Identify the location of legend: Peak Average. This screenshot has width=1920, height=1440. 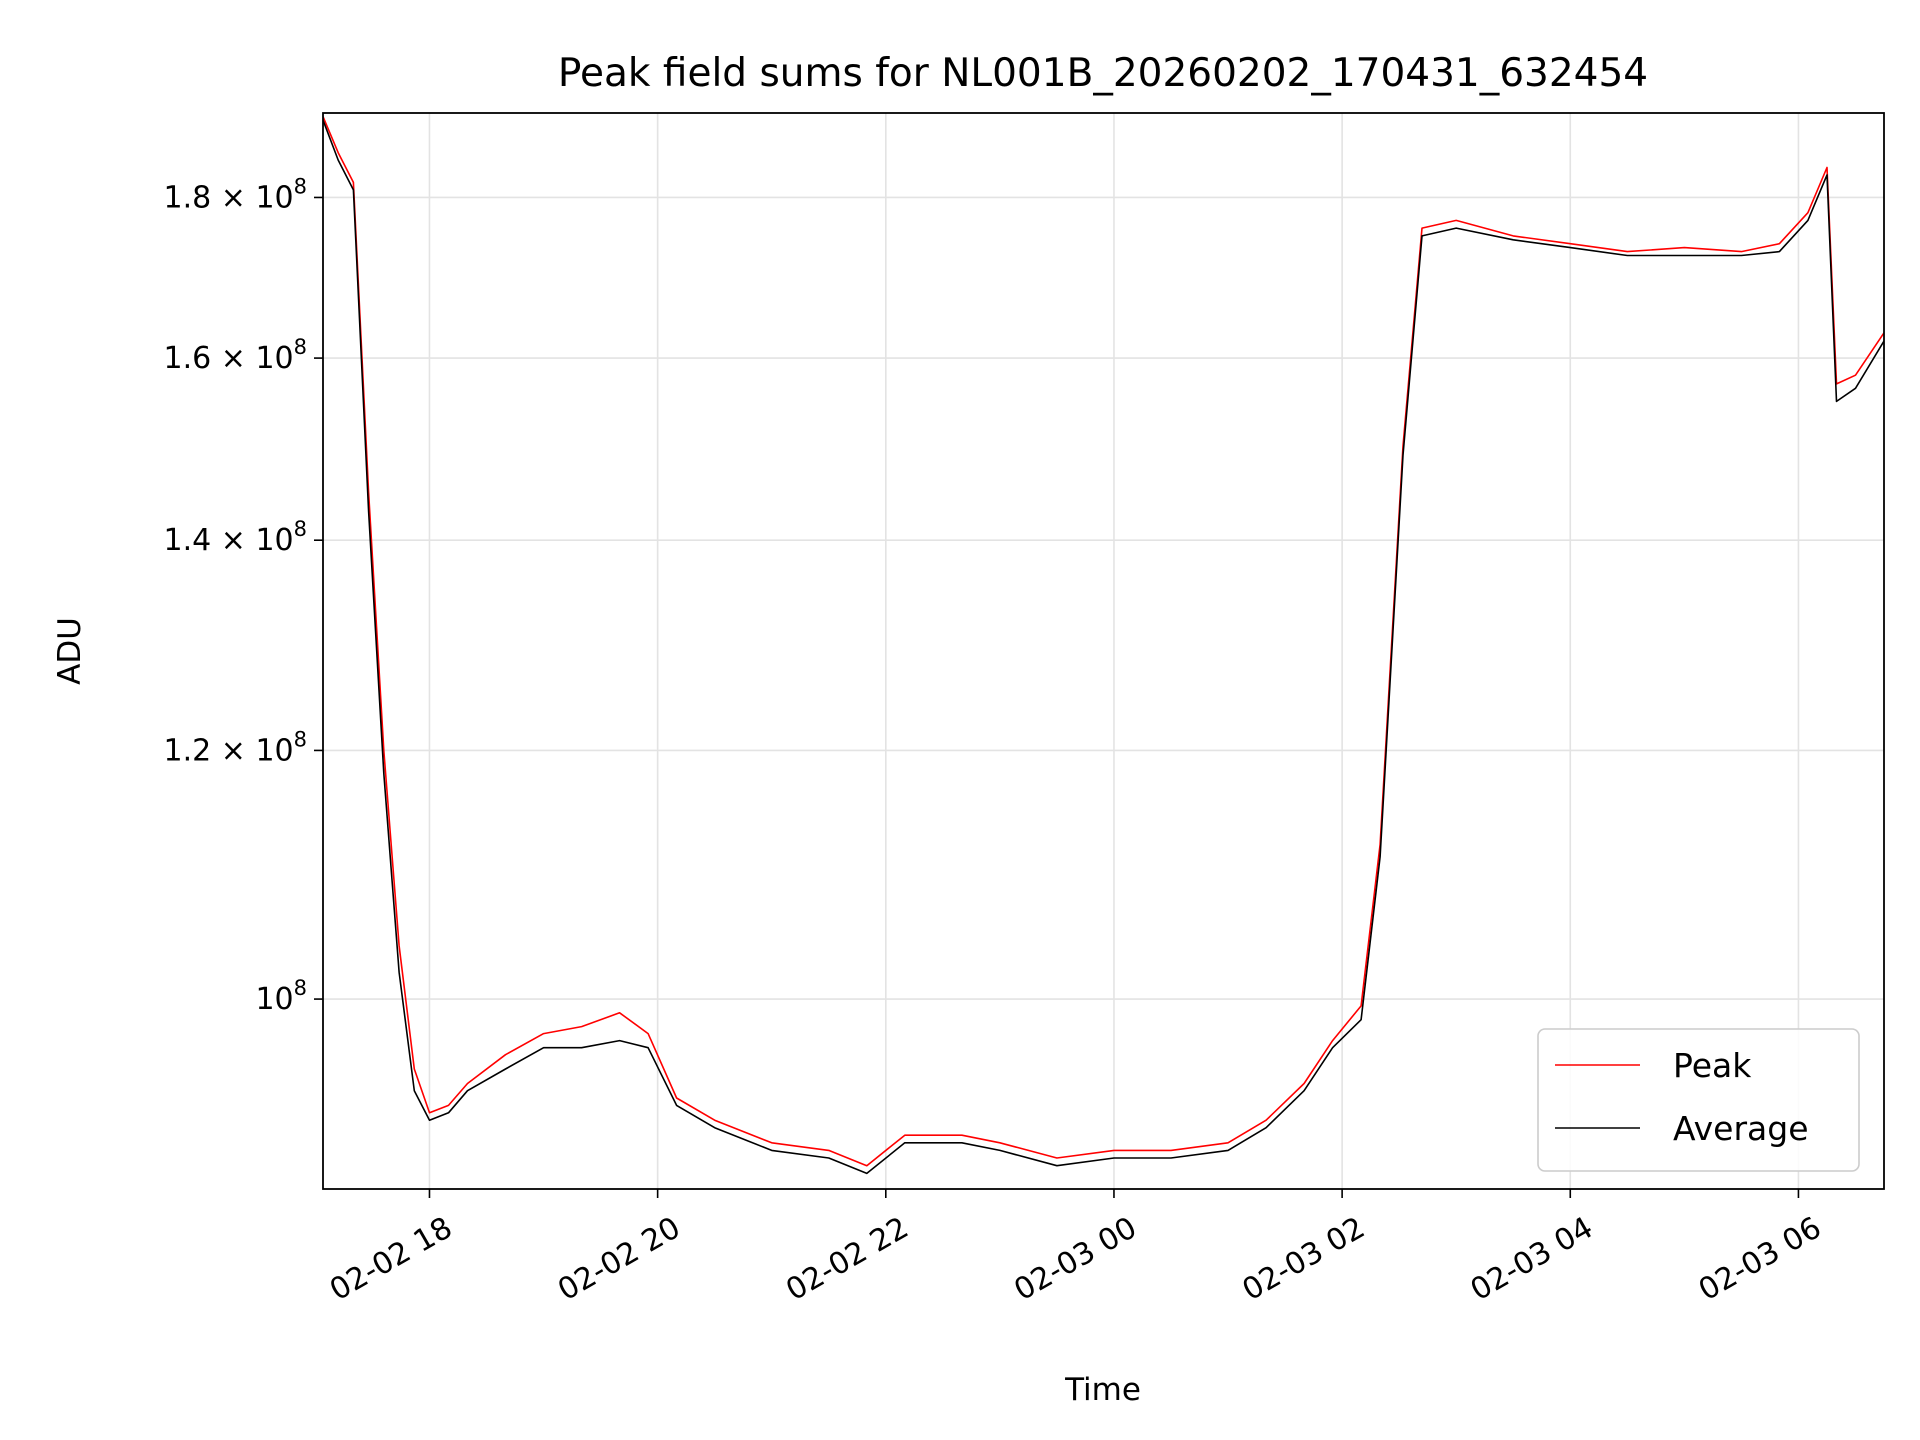
(1698, 1100).